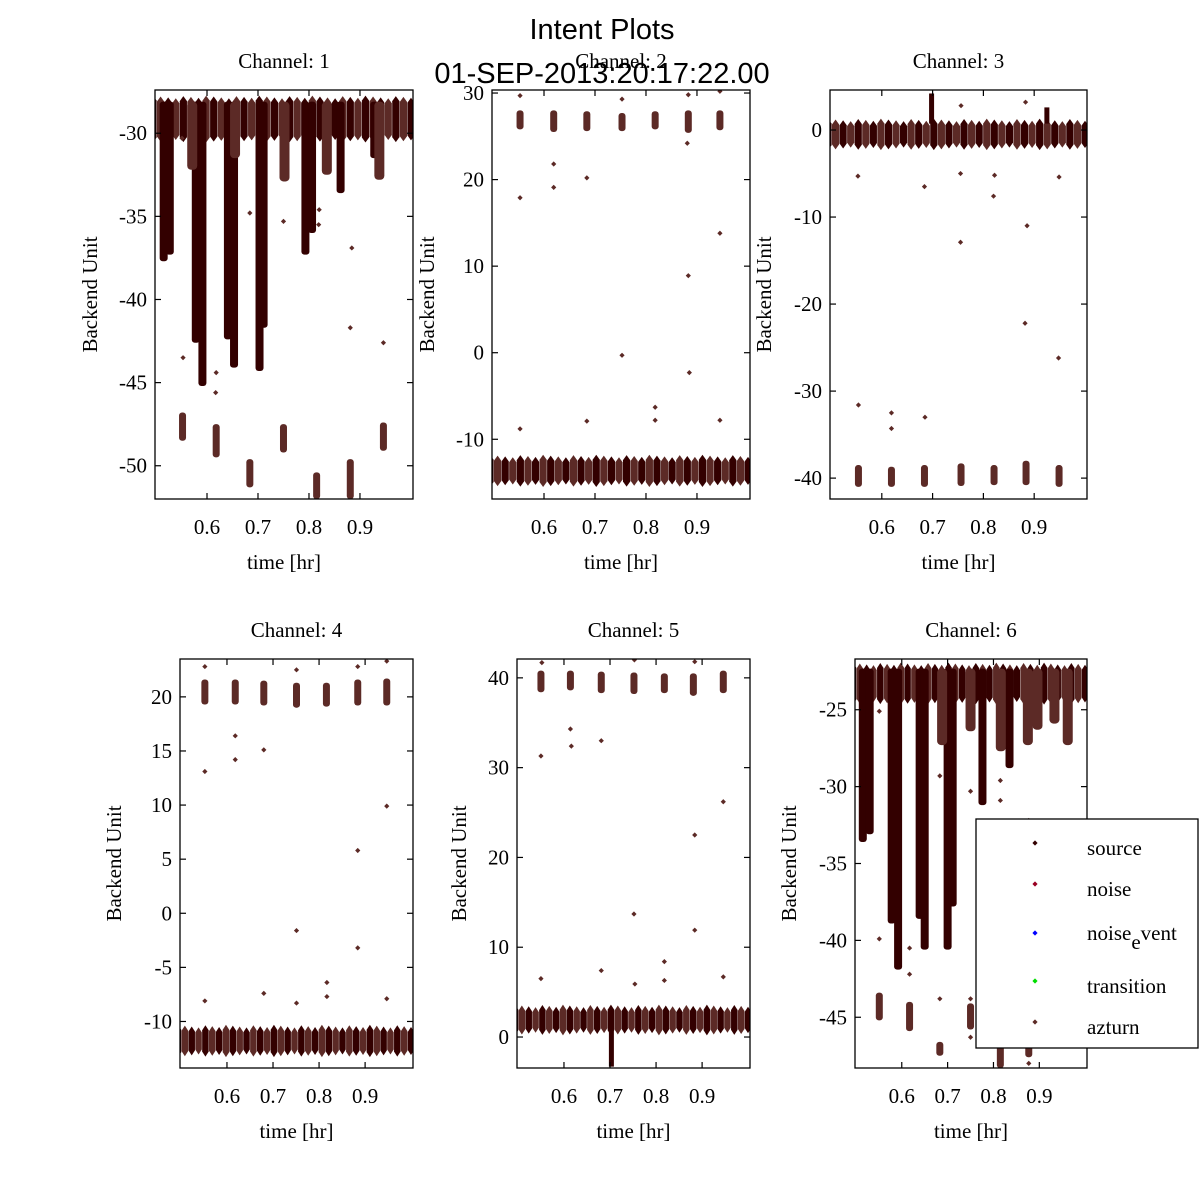 Image resolution: width=1200 pixels, height=1200 pixels. I want to click on plot-area, so click(958, 290).